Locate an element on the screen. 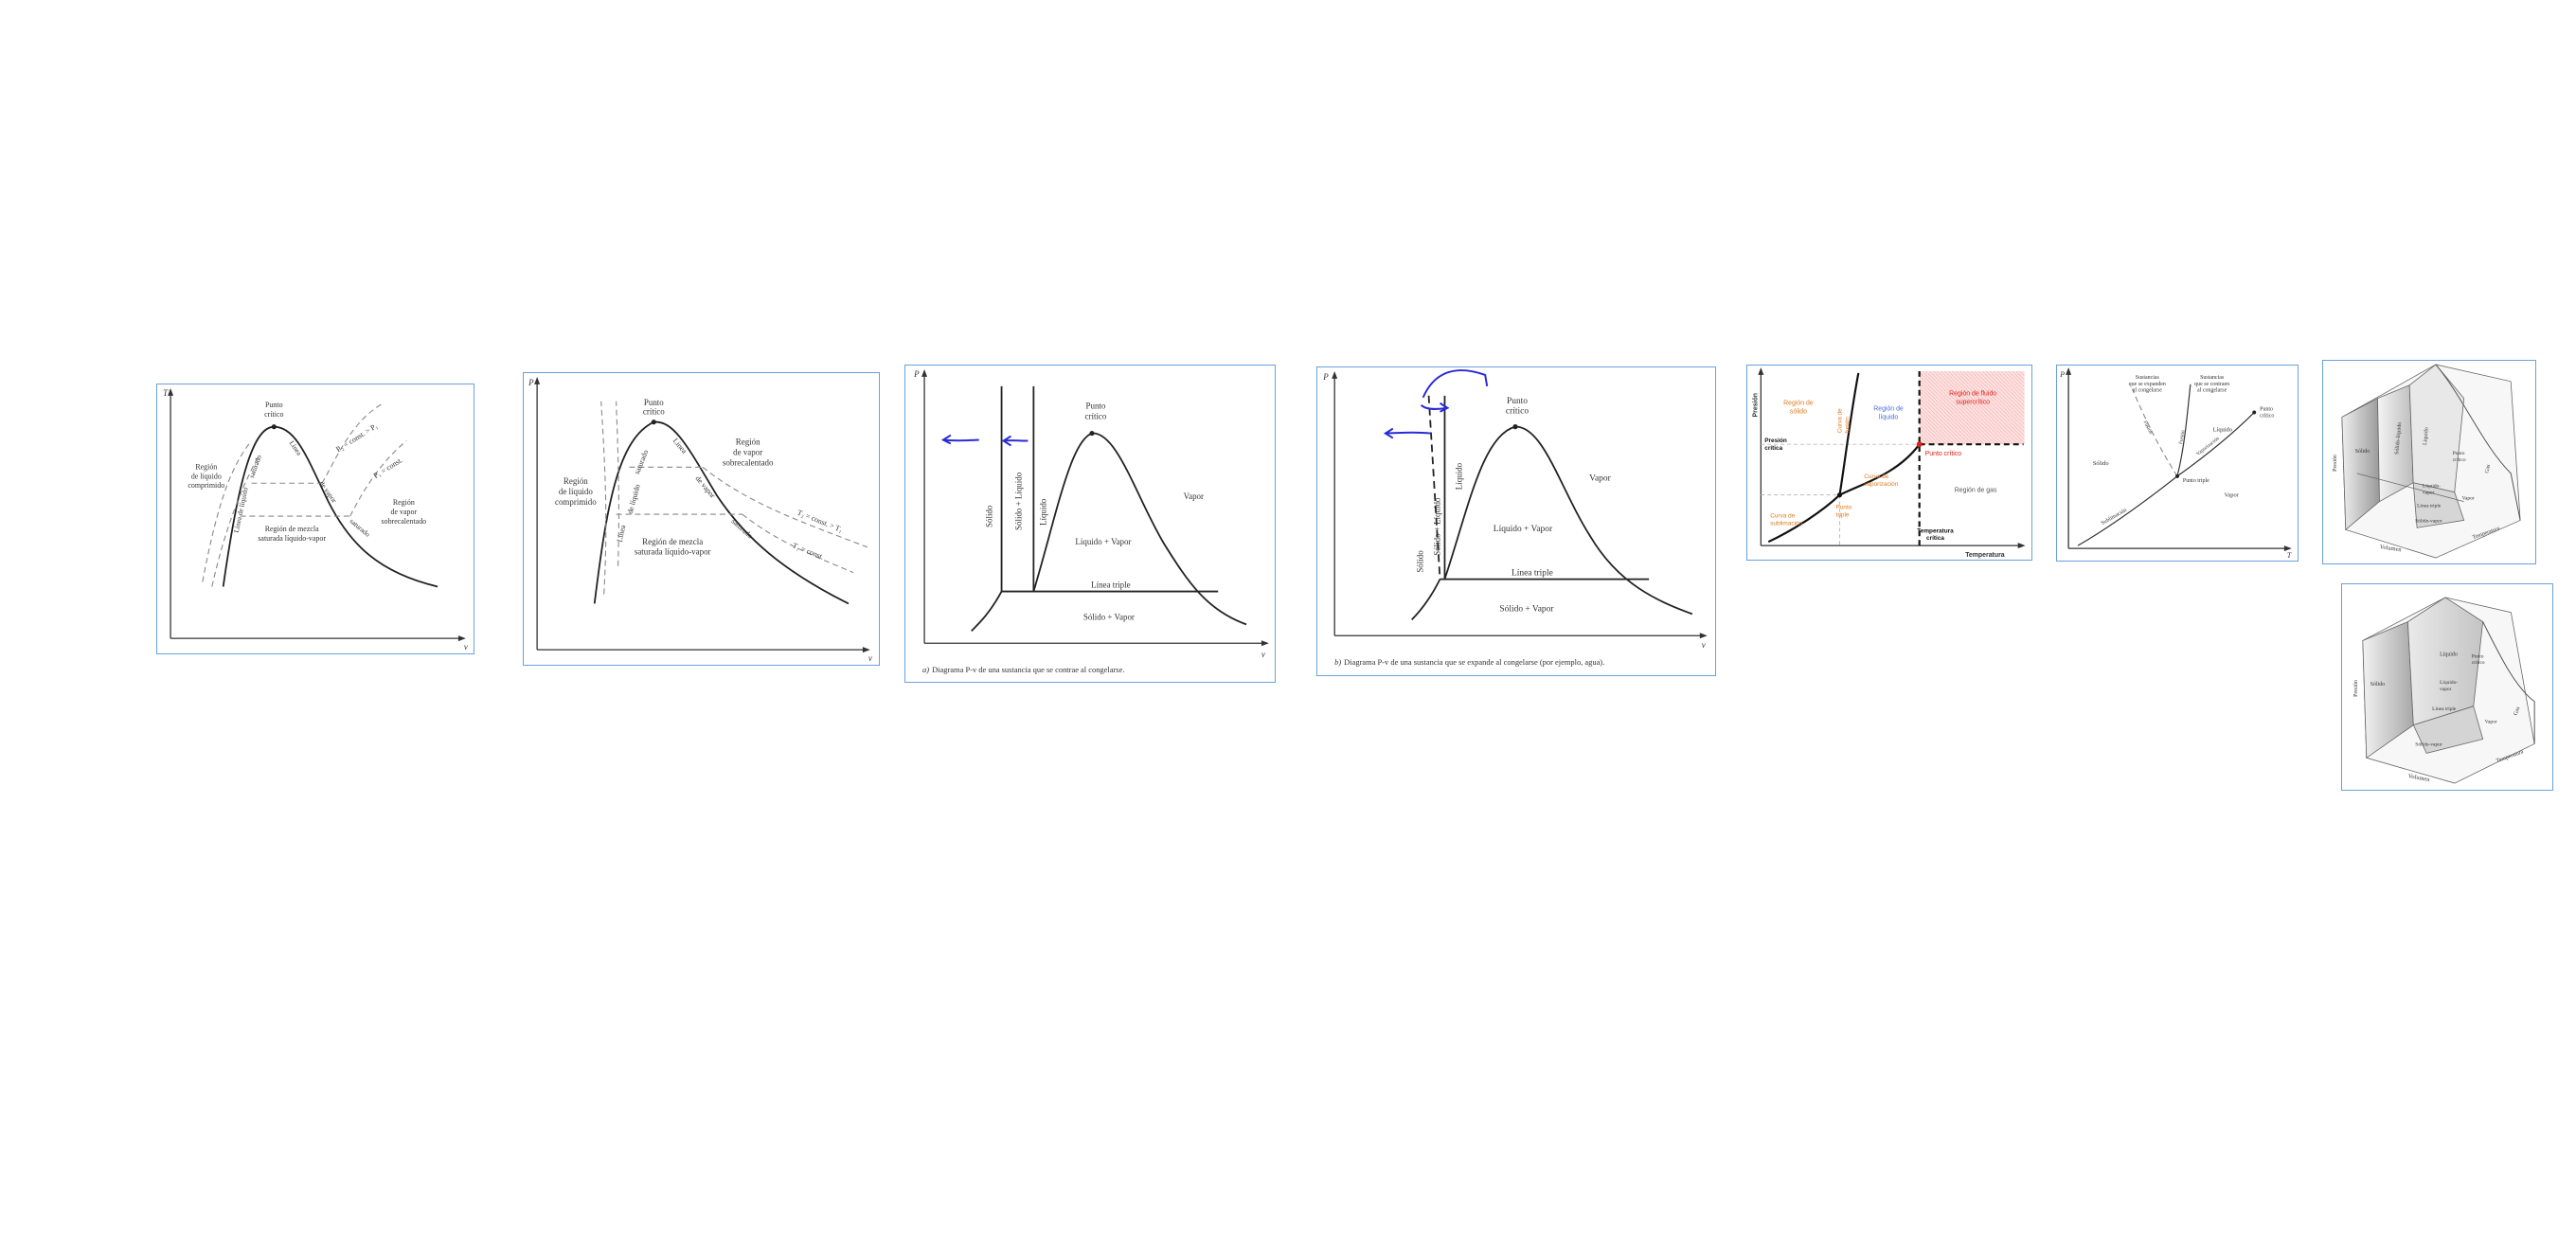 The height and width of the screenshot is (1250, 2576). vaporization-curve is located at coordinates (1880, 470).